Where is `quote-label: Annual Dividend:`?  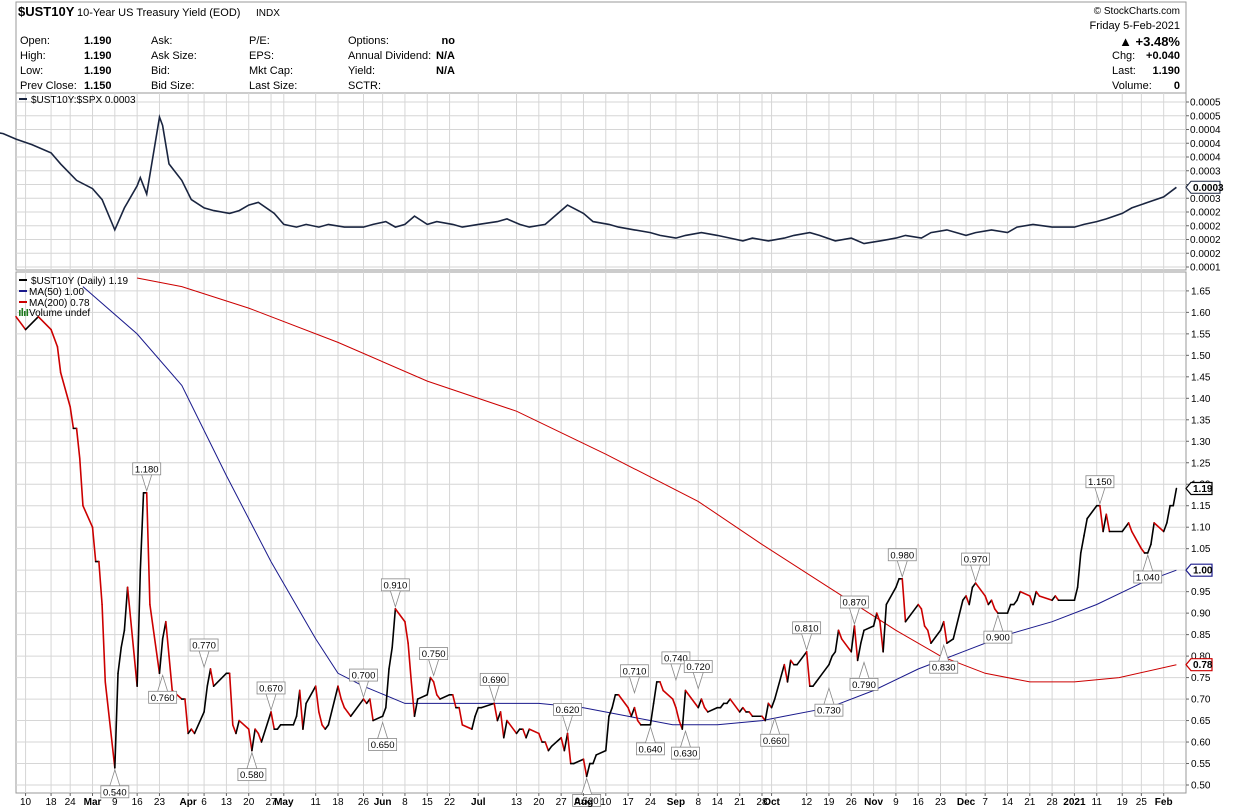
quote-label: Annual Dividend: is located at coordinates (389, 56).